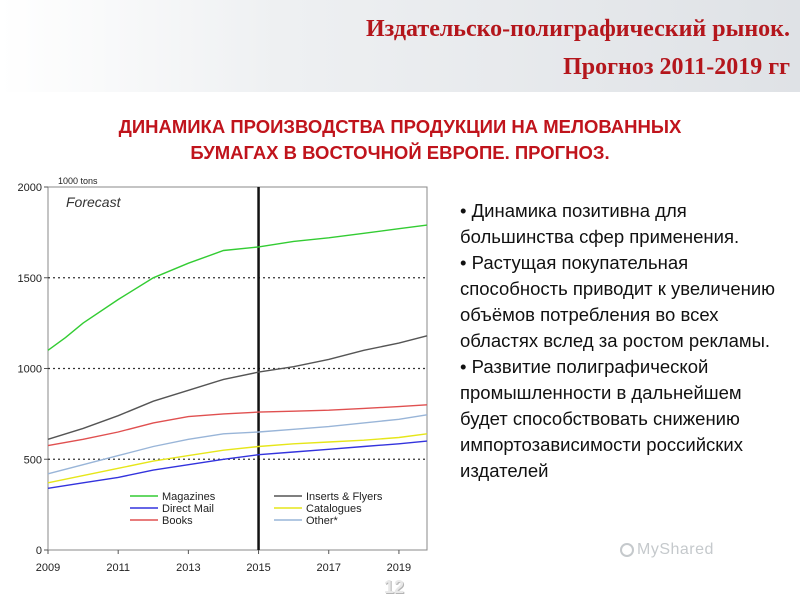  I want to click on legend-item: Inserts & Flyers, so click(328, 497).